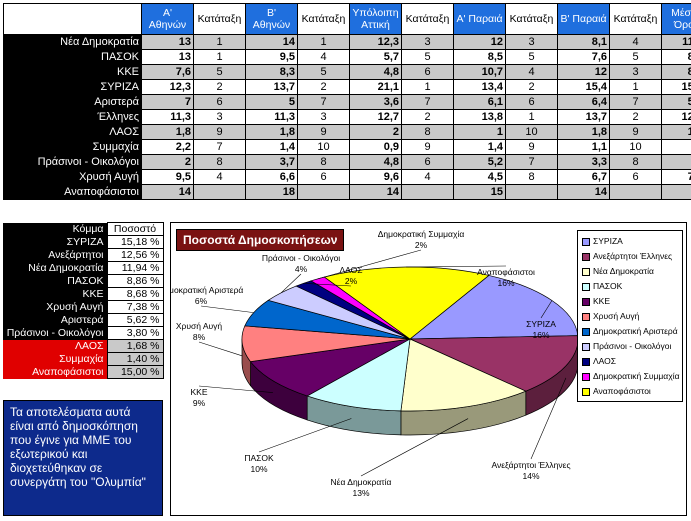  Describe the element at coordinates (479, 177) in the screenshot. I see `percentage-cell: 4,5` at that location.